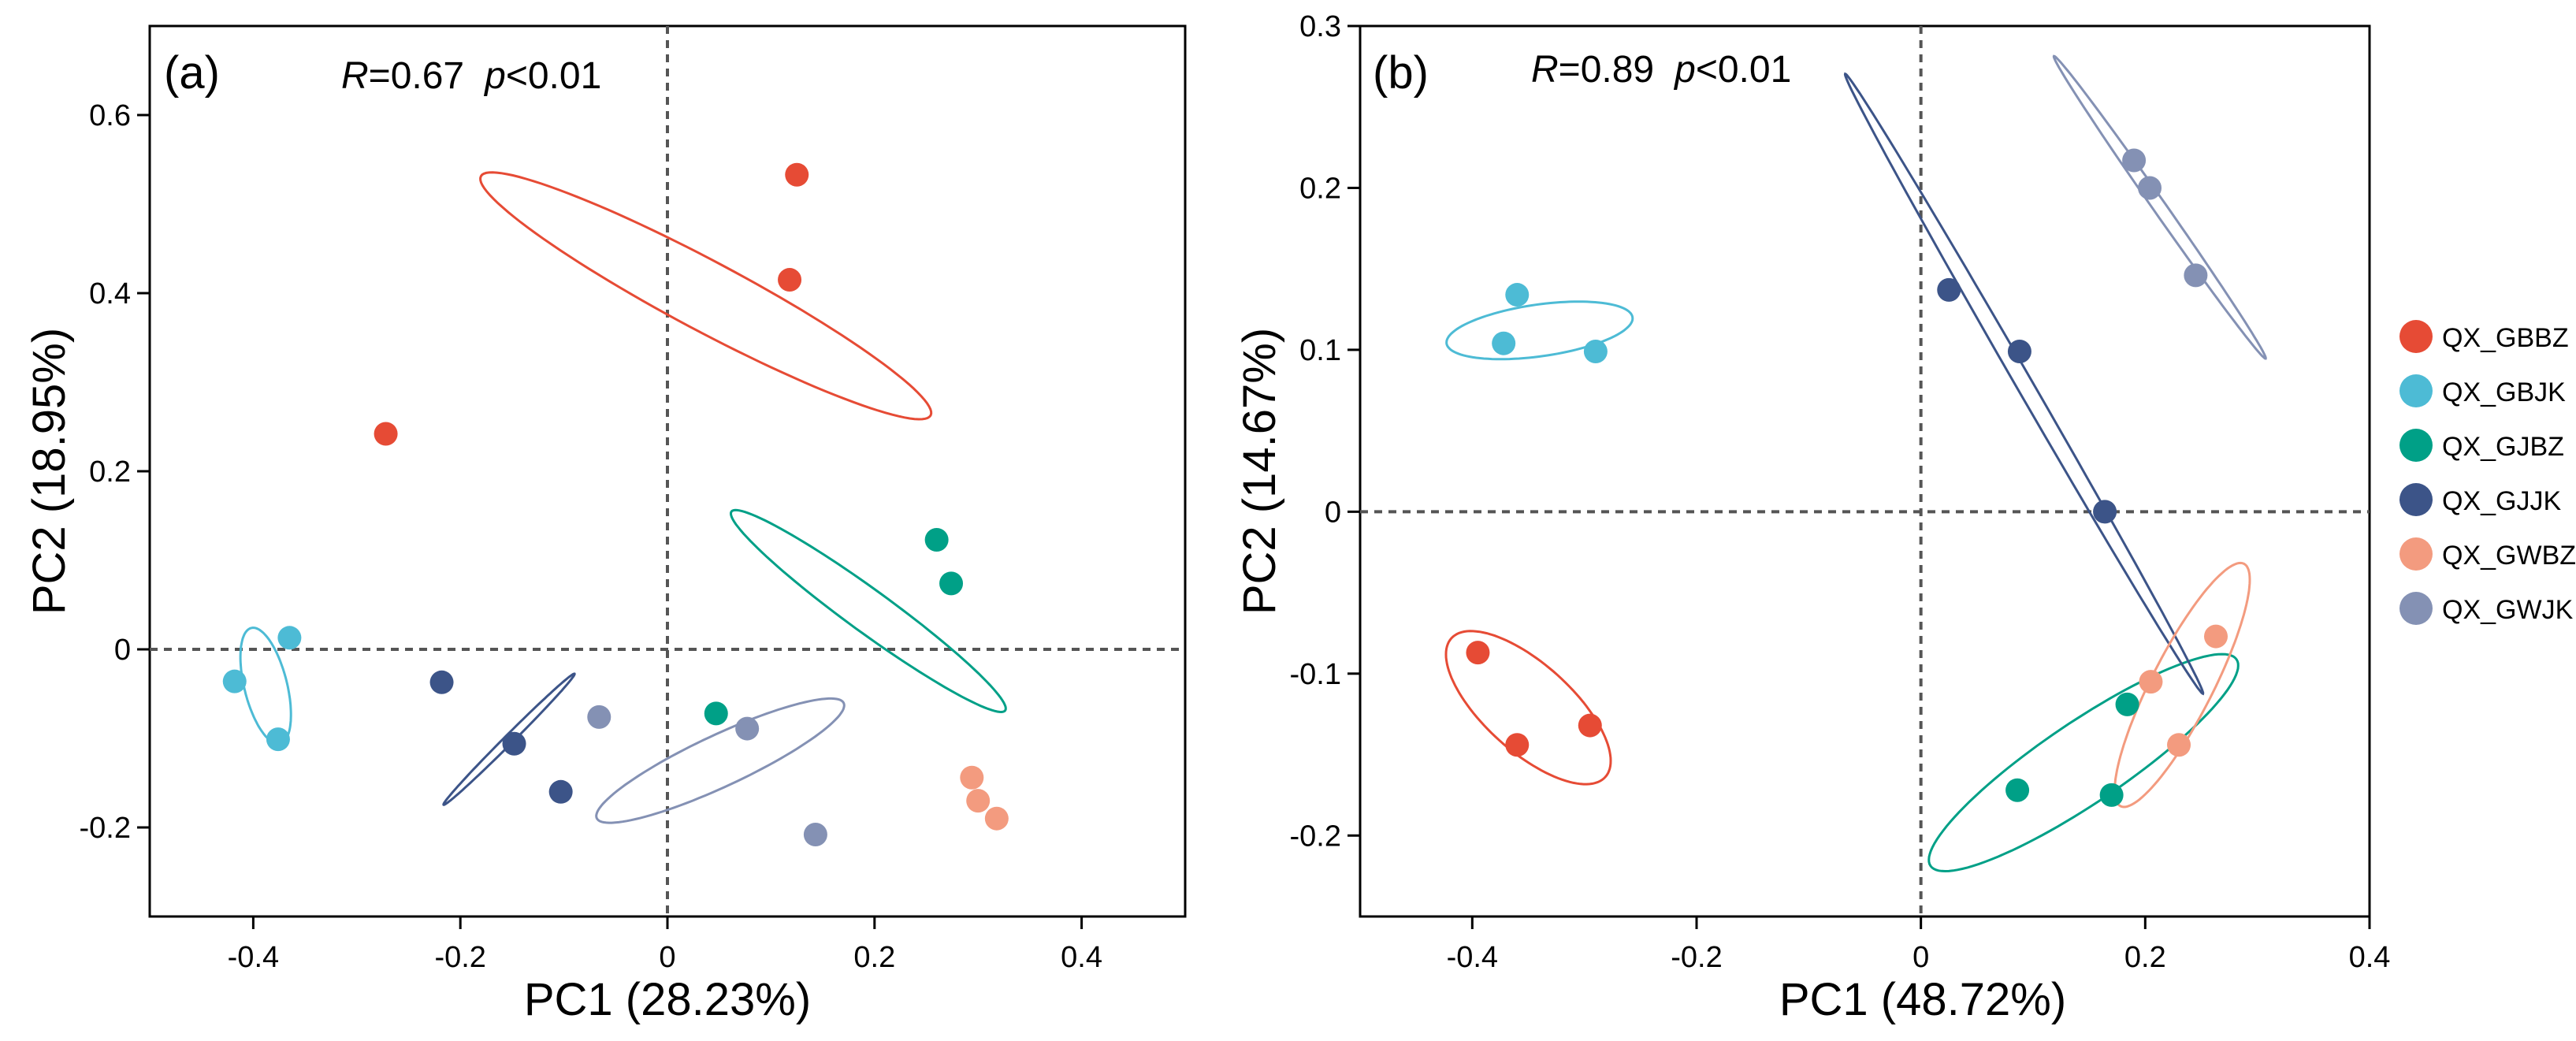 This screenshot has width=2576, height=1041. What do you see at coordinates (1315, 674) in the screenshot?
I see `y-tick-label: -0.1` at bounding box center [1315, 674].